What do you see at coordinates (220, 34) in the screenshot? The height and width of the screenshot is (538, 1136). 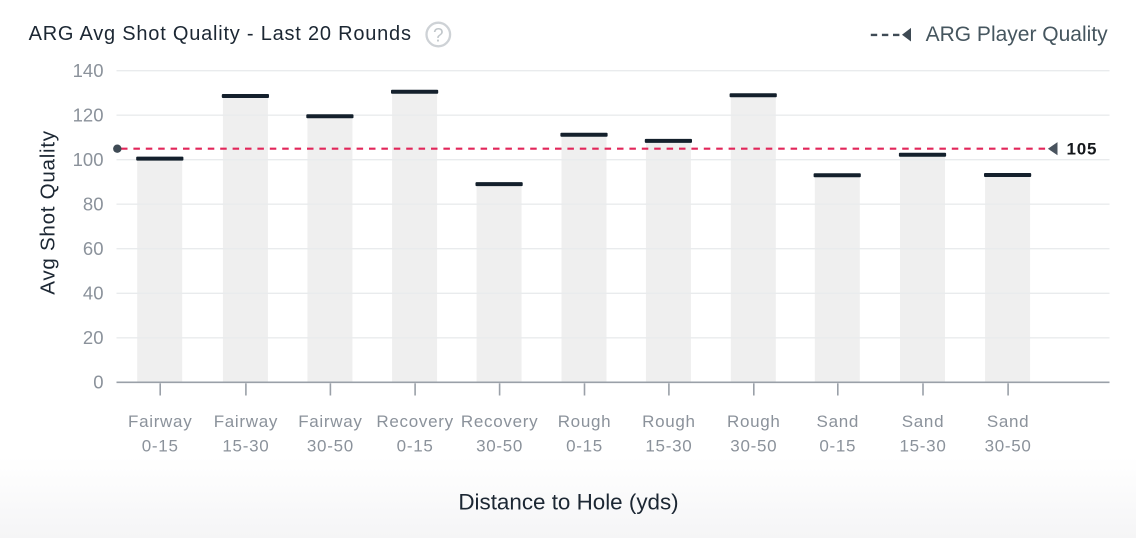 I see `svg-text:ARG Avg Shot Quality - Last 20: ARG Avg Shot Quality - Last 20 Rounds` at bounding box center [220, 34].